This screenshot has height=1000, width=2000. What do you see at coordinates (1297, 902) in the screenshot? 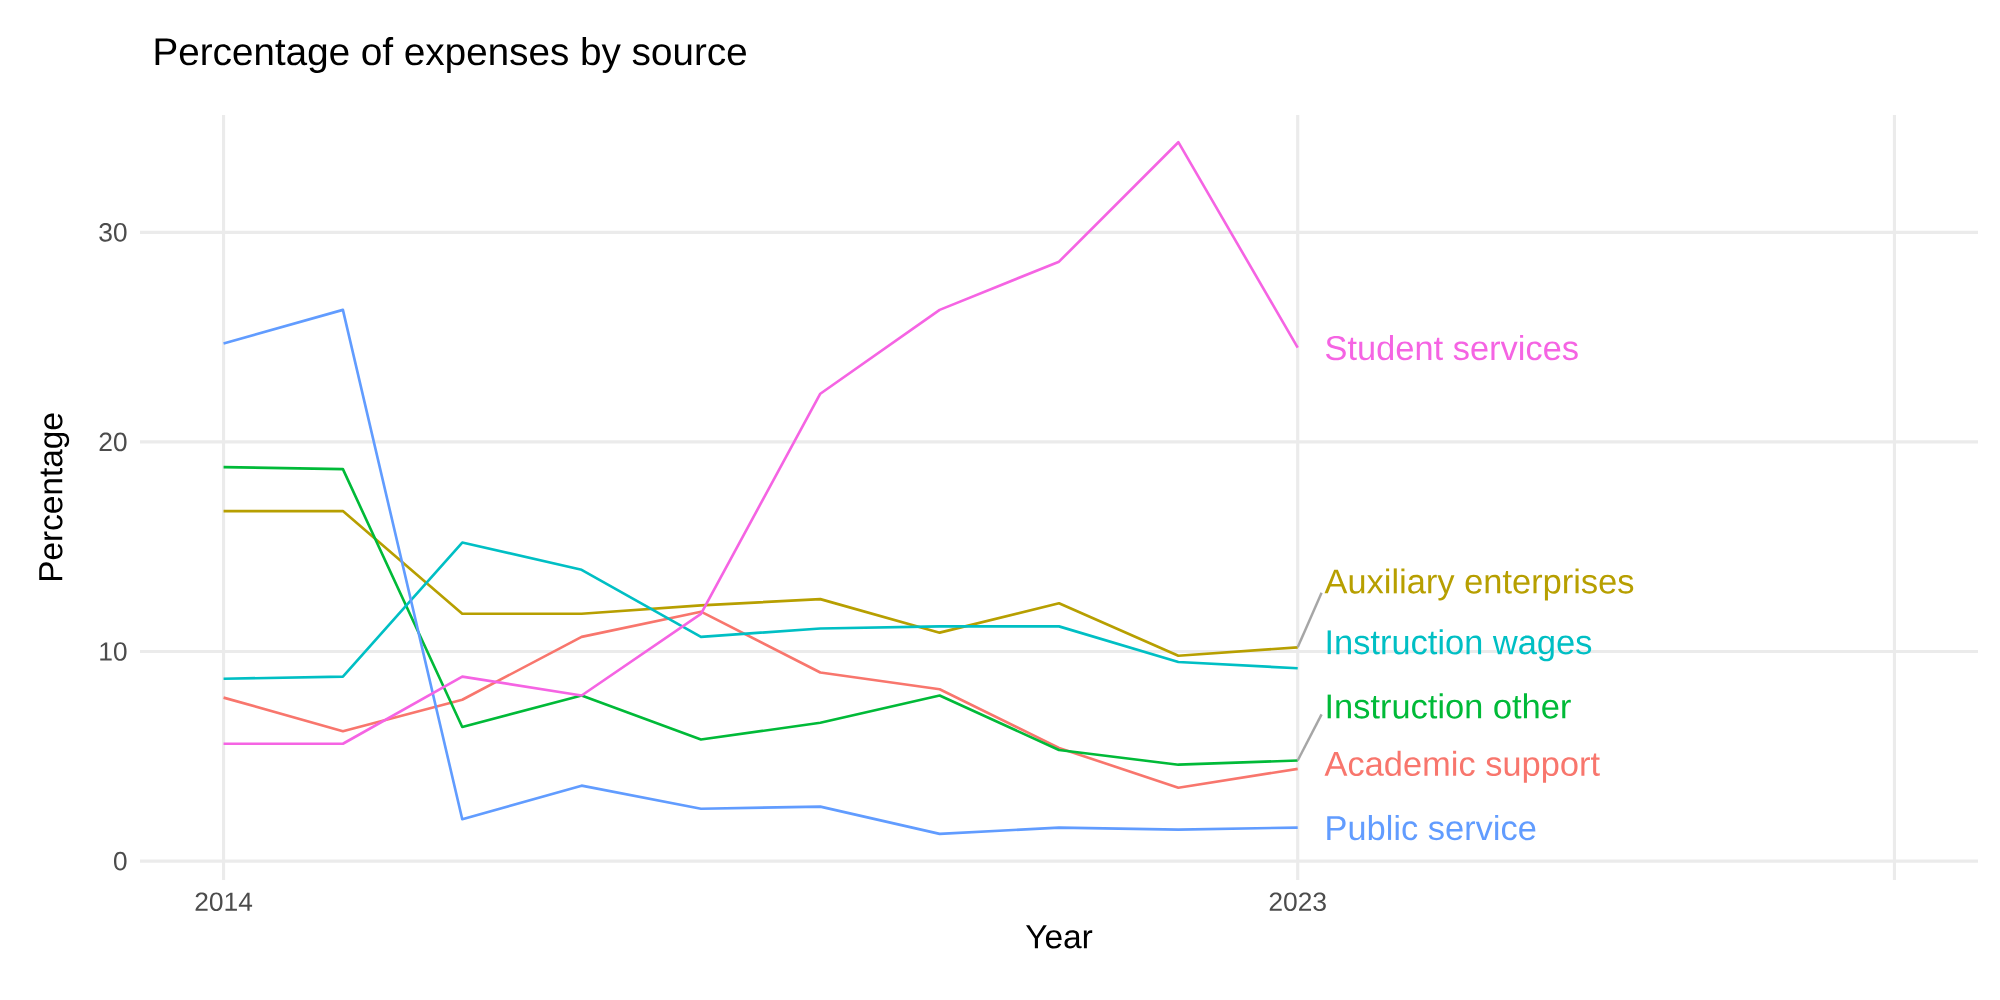
I see `x-tick-label: 2023` at bounding box center [1297, 902].